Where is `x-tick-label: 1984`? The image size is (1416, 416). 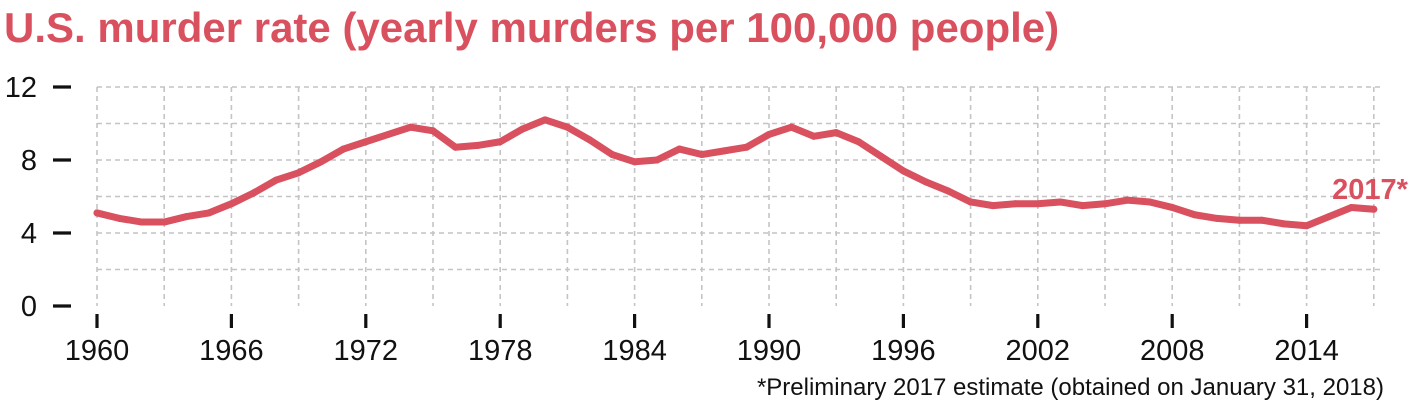 x-tick-label: 1984 is located at coordinates (634, 351).